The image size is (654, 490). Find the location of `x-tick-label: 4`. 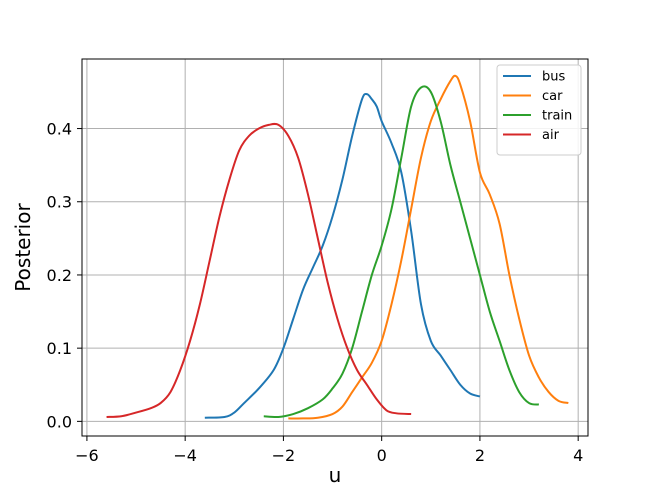

x-tick-label: 4 is located at coordinates (578, 455).